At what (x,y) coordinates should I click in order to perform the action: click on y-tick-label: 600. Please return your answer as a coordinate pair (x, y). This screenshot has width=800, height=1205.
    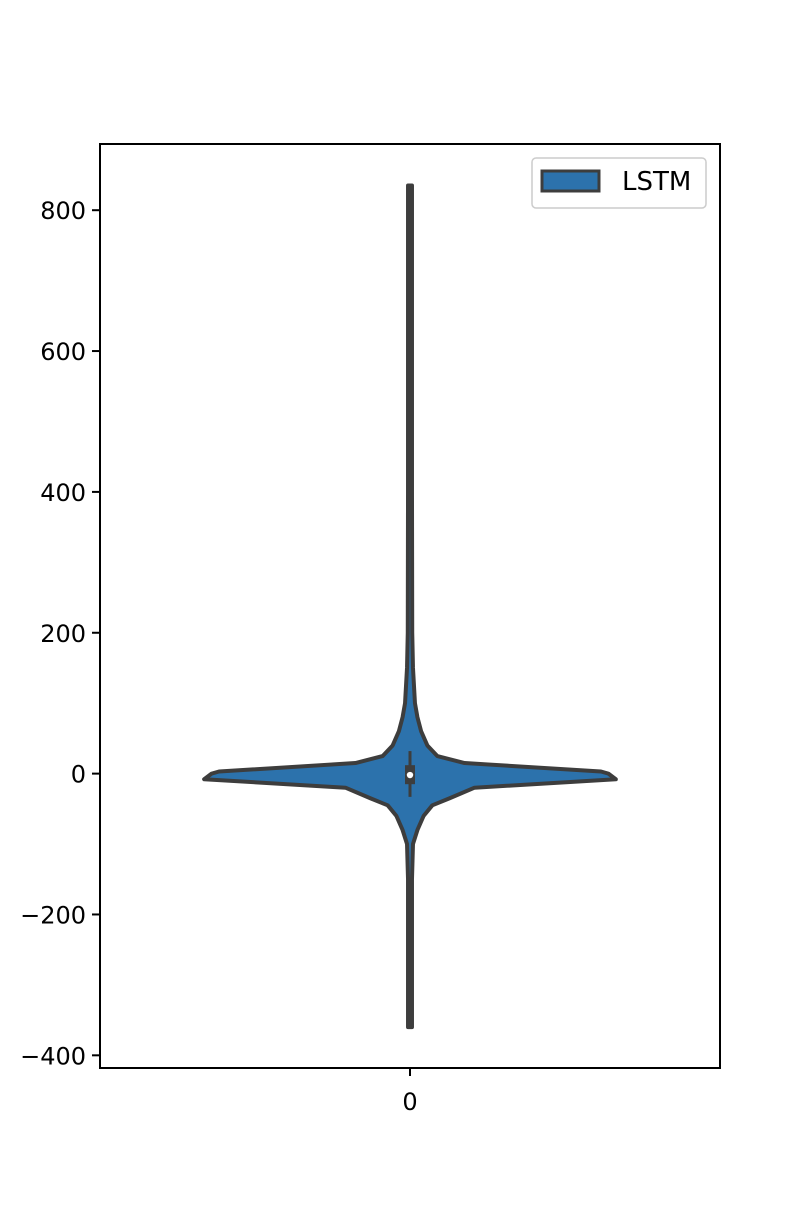
    Looking at the image, I should click on (63, 352).